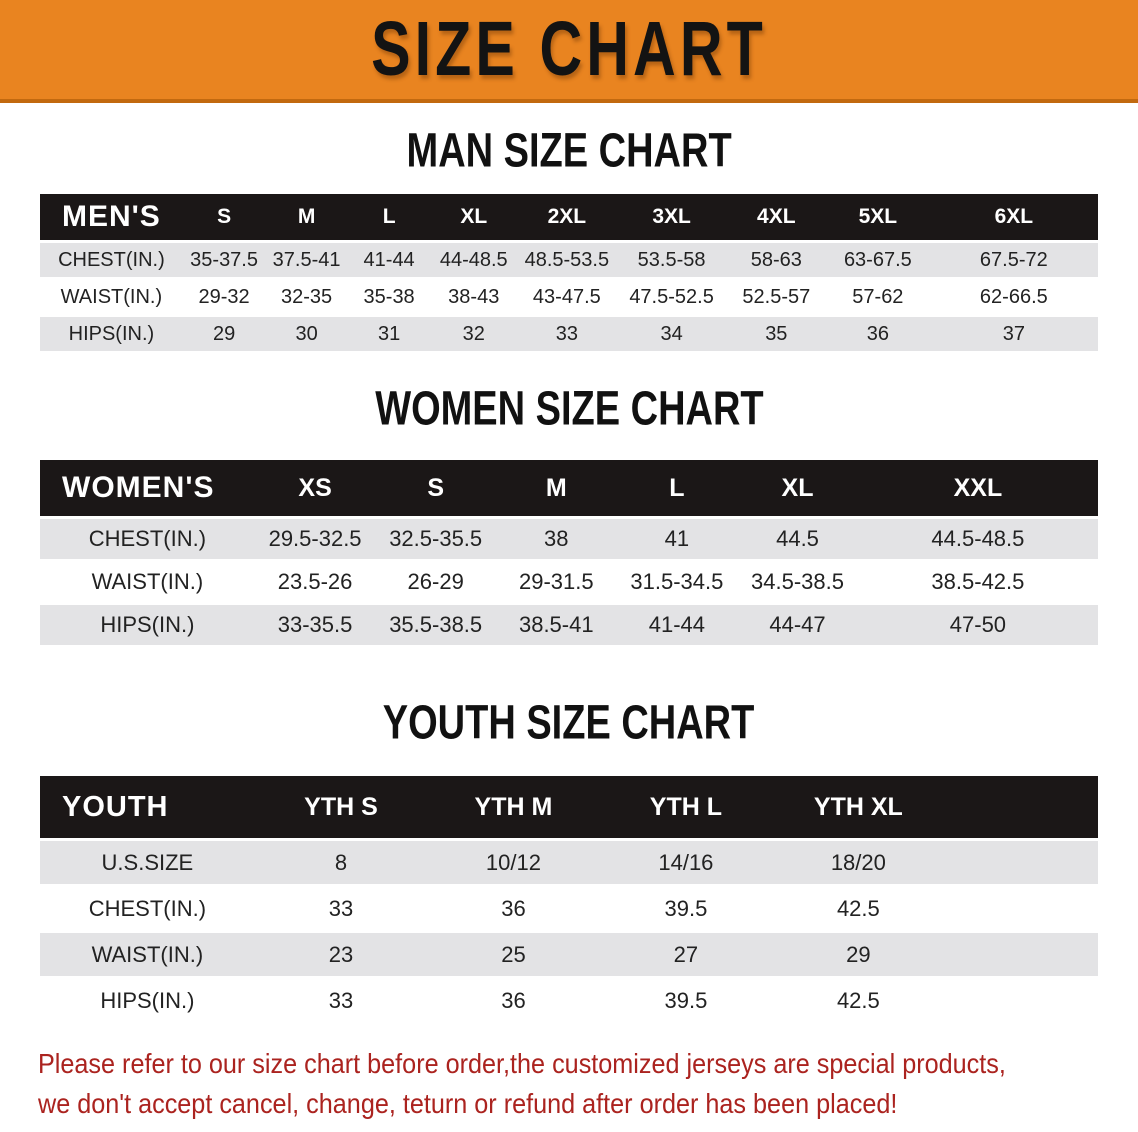 Image resolution: width=1138 pixels, height=1132 pixels. Describe the element at coordinates (474, 259) in the screenshot. I see `table-cell: 44-48.5` at that location.